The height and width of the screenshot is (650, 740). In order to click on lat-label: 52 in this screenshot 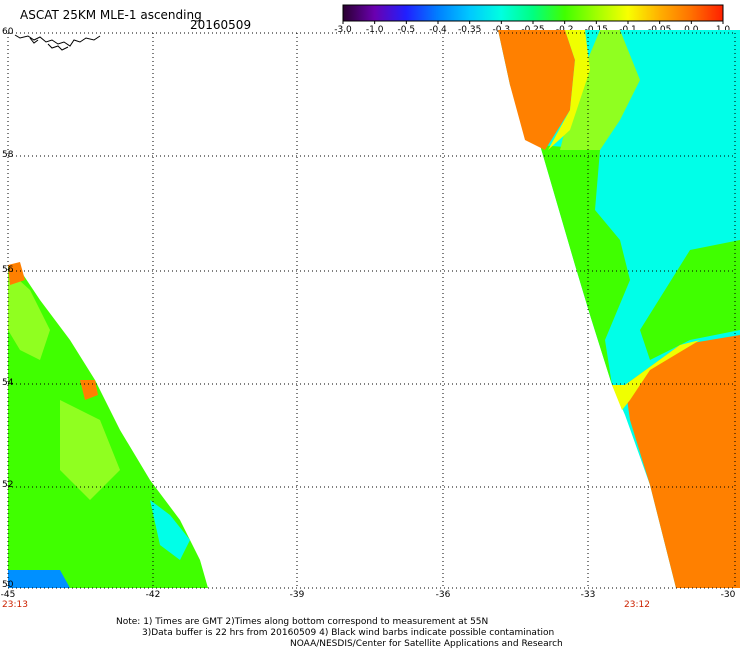, I will do `click(8, 485)`.